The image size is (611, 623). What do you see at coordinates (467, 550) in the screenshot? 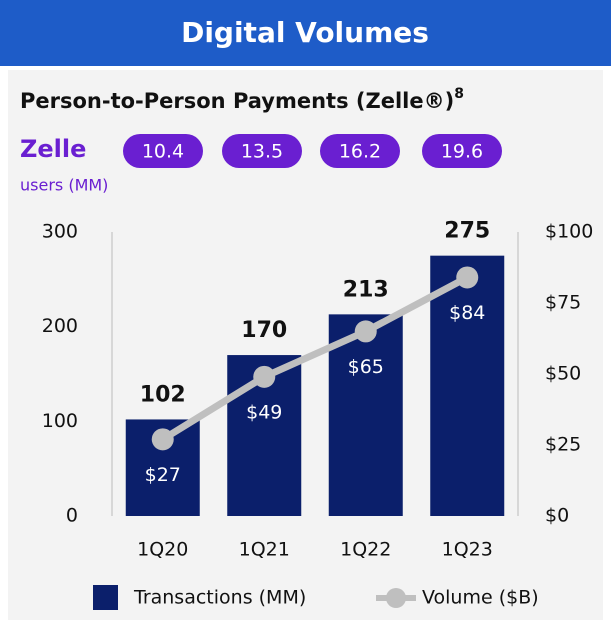
I see `x-tick-label: 1Q23` at bounding box center [467, 550].